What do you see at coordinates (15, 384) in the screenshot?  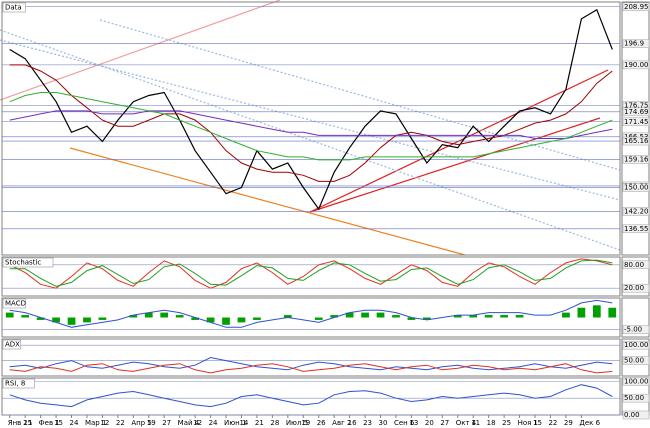 I see `pane-title: RSI, 8` at bounding box center [15, 384].